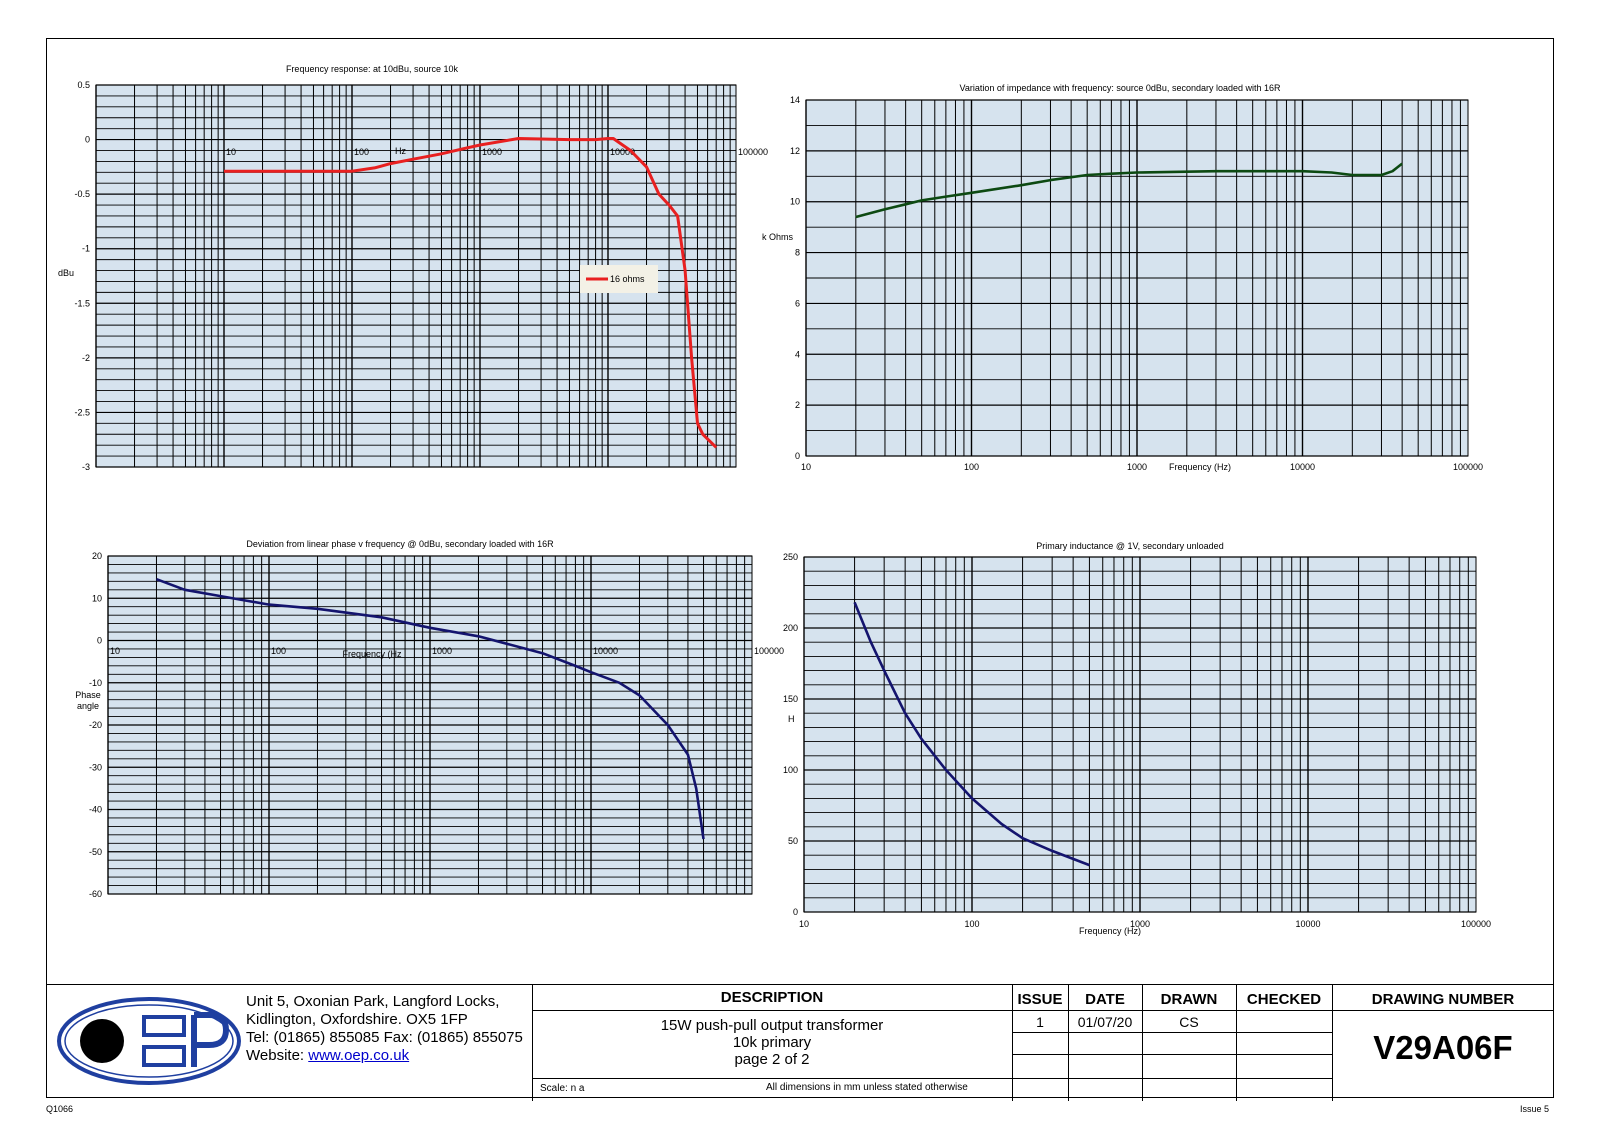 The height and width of the screenshot is (1132, 1600). I want to click on scale-label: Scale: n a, so click(562, 1088).